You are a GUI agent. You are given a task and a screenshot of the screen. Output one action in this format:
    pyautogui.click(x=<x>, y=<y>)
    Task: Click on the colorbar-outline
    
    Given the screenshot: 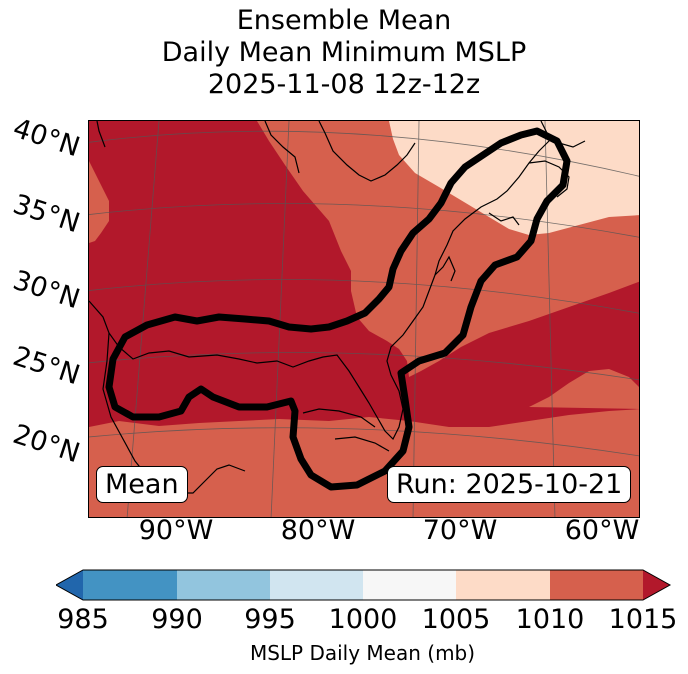 What is the action you would take?
    pyautogui.click(x=364, y=585)
    